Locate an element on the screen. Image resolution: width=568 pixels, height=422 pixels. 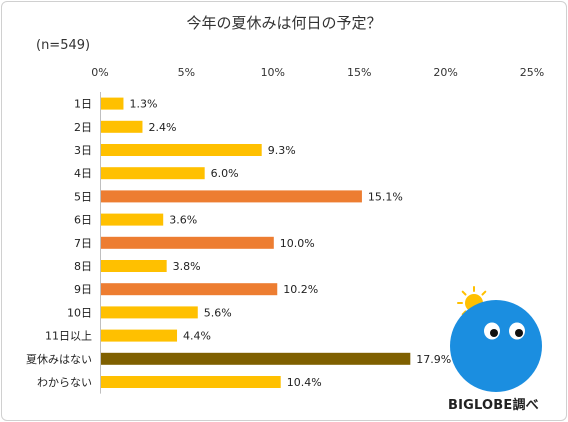
data-label: 3.8% is located at coordinates (187, 266).